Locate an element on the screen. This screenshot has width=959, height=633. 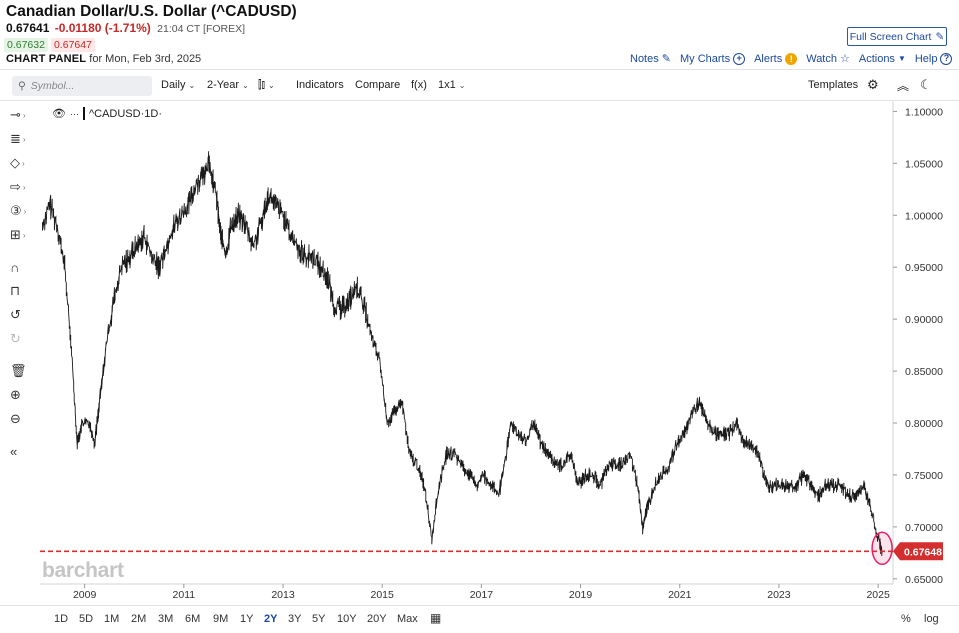
range-button-6m: 6M is located at coordinates (193, 619).